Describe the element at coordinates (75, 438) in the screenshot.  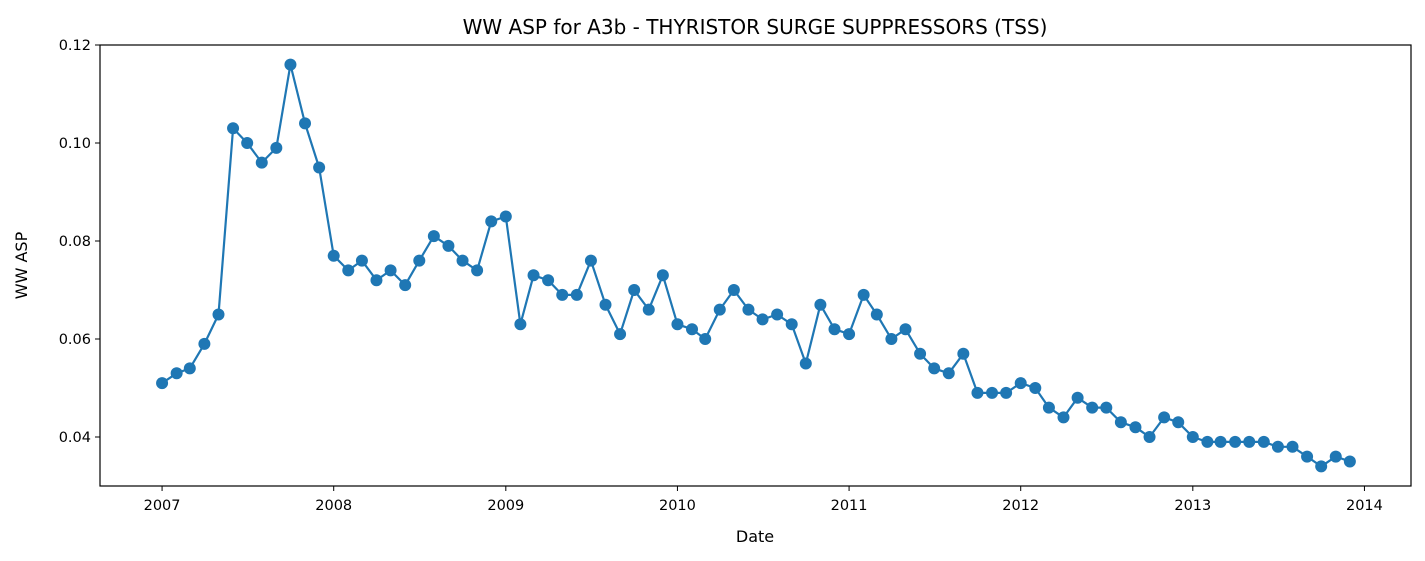
I see `y-tick-label: 0.04` at that location.